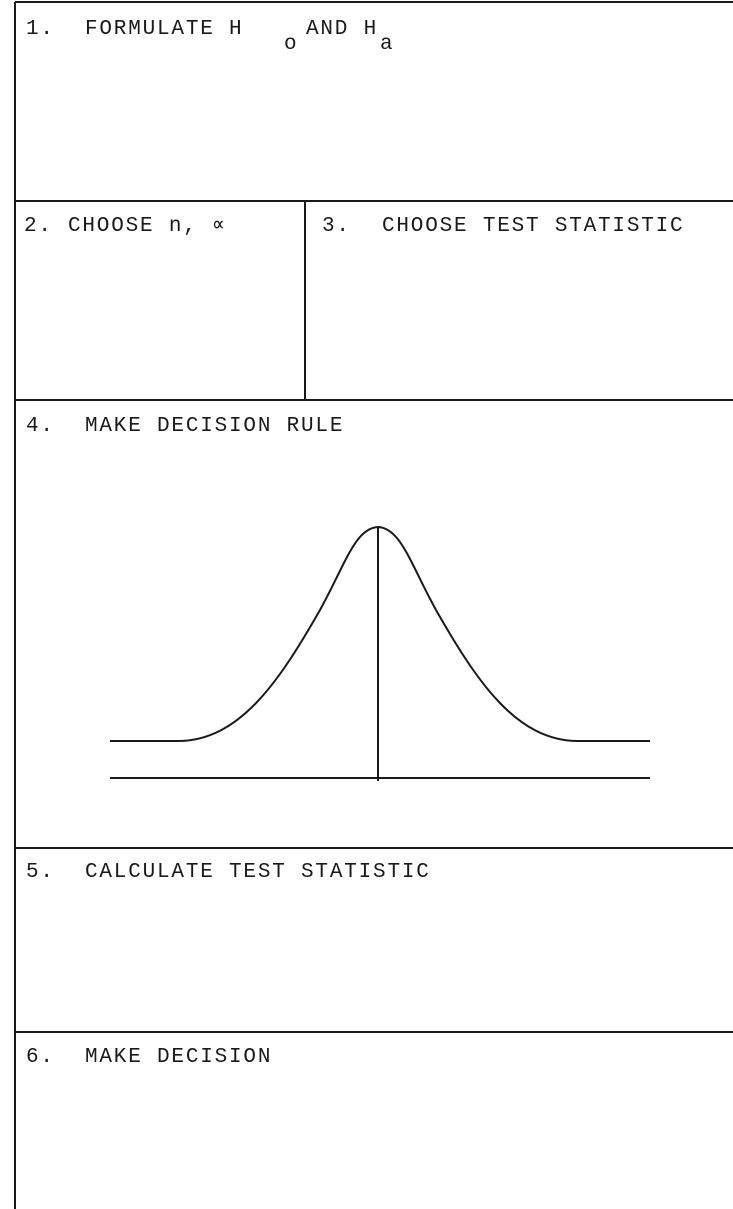  I want to click on section-label: CHOOSE n, ∝, so click(147, 226).